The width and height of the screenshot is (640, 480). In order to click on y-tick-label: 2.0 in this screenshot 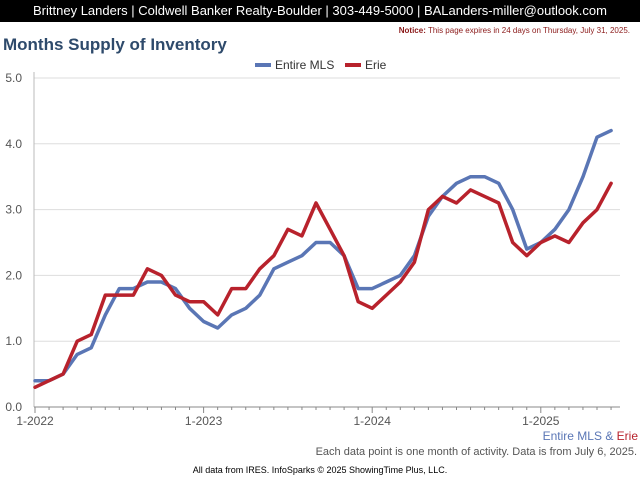, I will do `click(13, 275)`.